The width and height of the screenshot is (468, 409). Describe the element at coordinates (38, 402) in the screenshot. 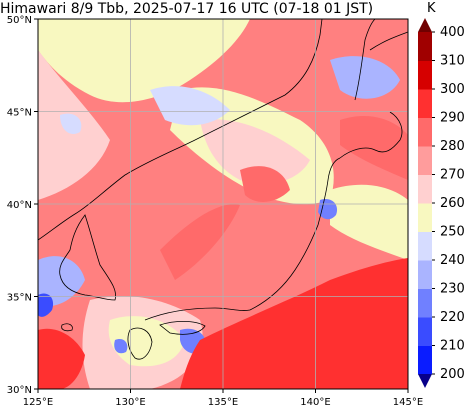

I see `lon-tick-label-0: 125°E` at that location.